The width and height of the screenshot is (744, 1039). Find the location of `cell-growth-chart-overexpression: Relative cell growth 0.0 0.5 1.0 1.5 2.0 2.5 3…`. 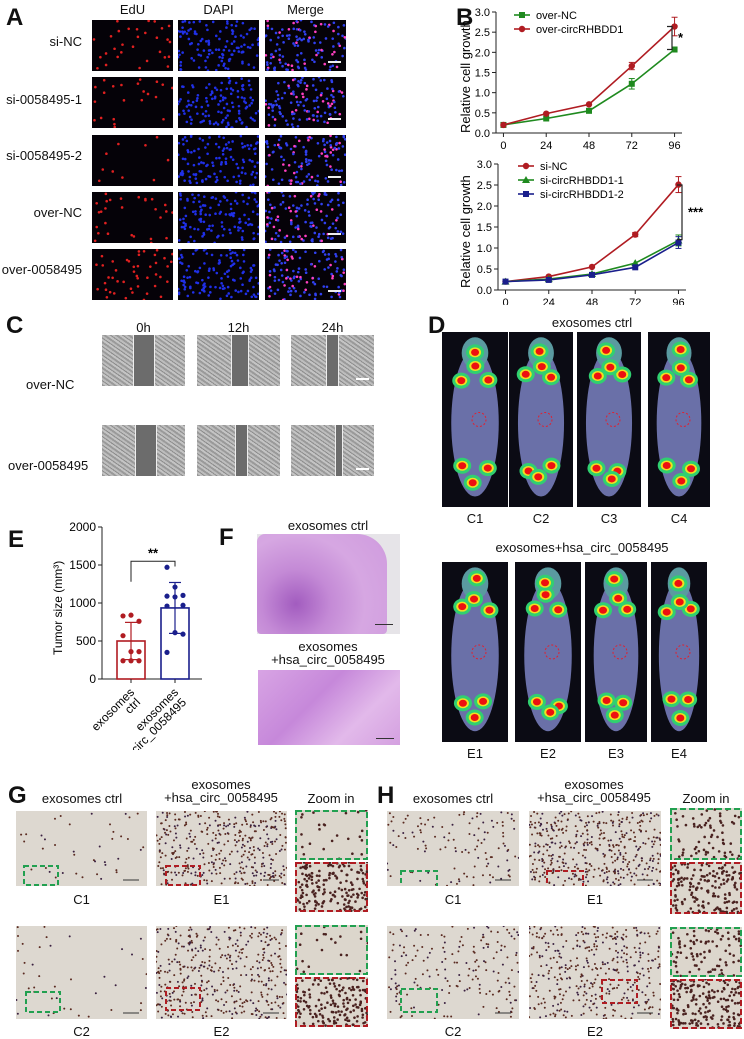

cell-growth-chart-overexpression: Relative cell growth 0.0 0.5 1.0 1.5 2.0 2.5 3… is located at coordinates (571, 78).